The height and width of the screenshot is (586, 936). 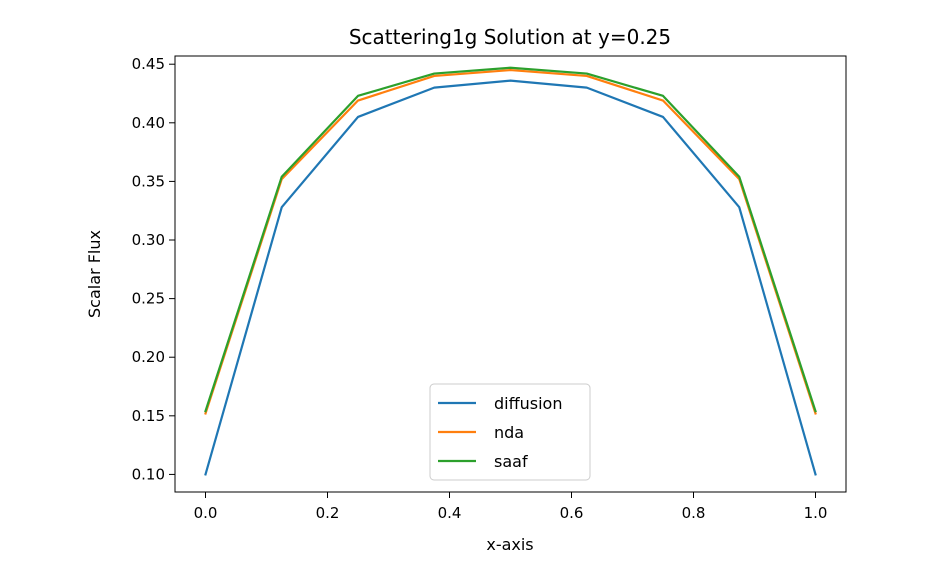 I want to click on y-tick-label: 0.45, so click(x=148, y=64).